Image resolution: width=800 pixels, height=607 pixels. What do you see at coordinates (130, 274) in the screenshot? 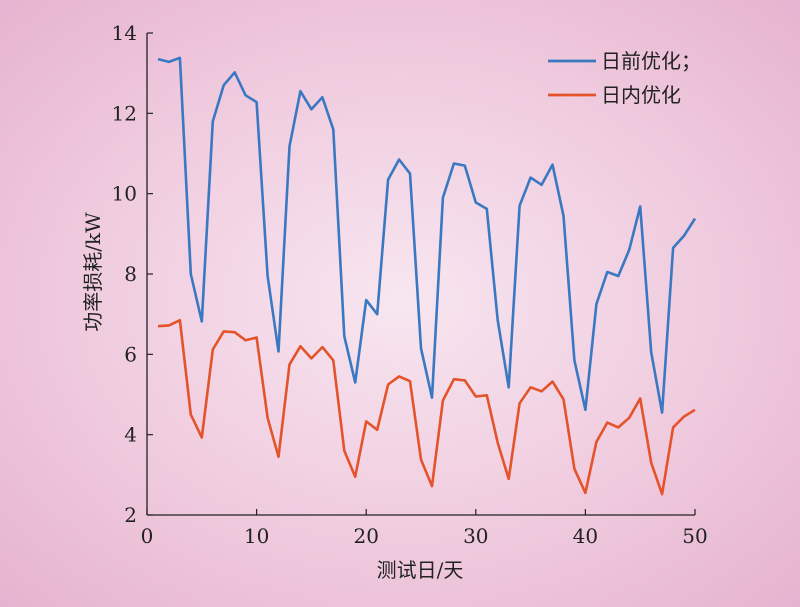
I see `y-tick-label: 8` at bounding box center [130, 274].